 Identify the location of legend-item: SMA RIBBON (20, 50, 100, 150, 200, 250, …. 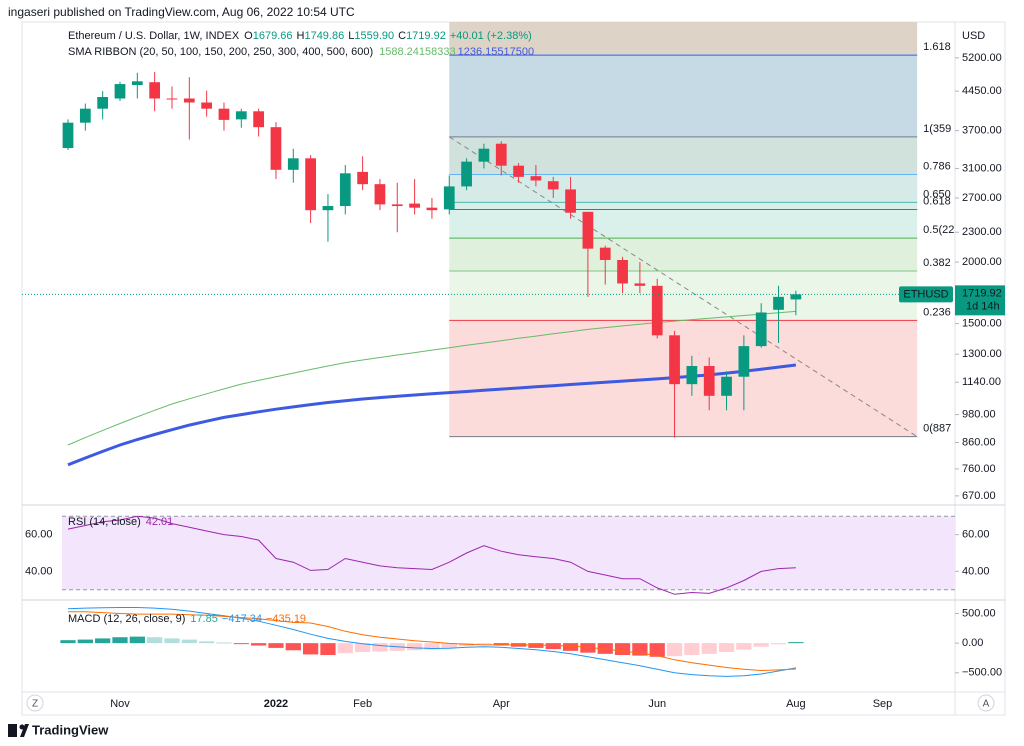
(220, 52).